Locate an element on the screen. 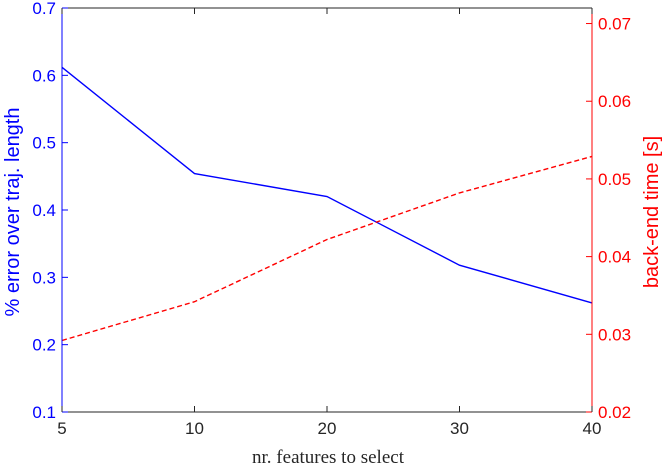 The width and height of the screenshot is (670, 466). left-tick-label: 0.4 is located at coordinates (44, 210).